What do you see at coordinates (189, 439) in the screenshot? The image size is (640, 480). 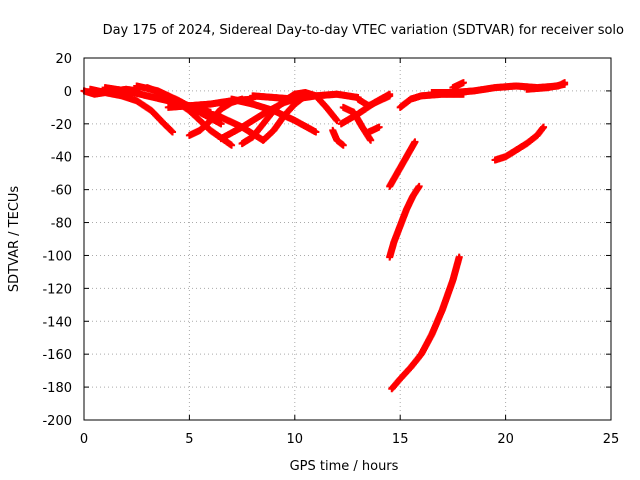 I see `x-tick-label: 5` at bounding box center [189, 439].